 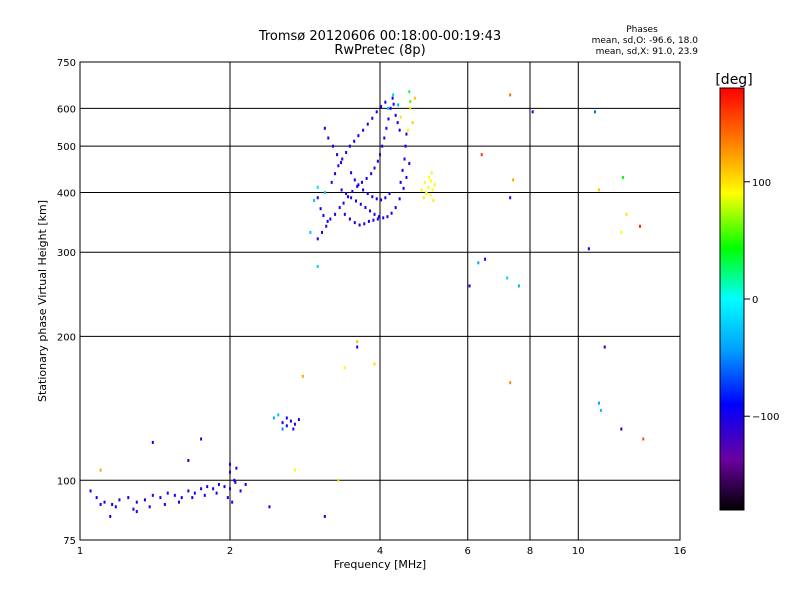 What do you see at coordinates (379, 36) in the screenshot?
I see `chart-title: Tromsø 20120606 00:18:00-00:19:43` at bounding box center [379, 36].